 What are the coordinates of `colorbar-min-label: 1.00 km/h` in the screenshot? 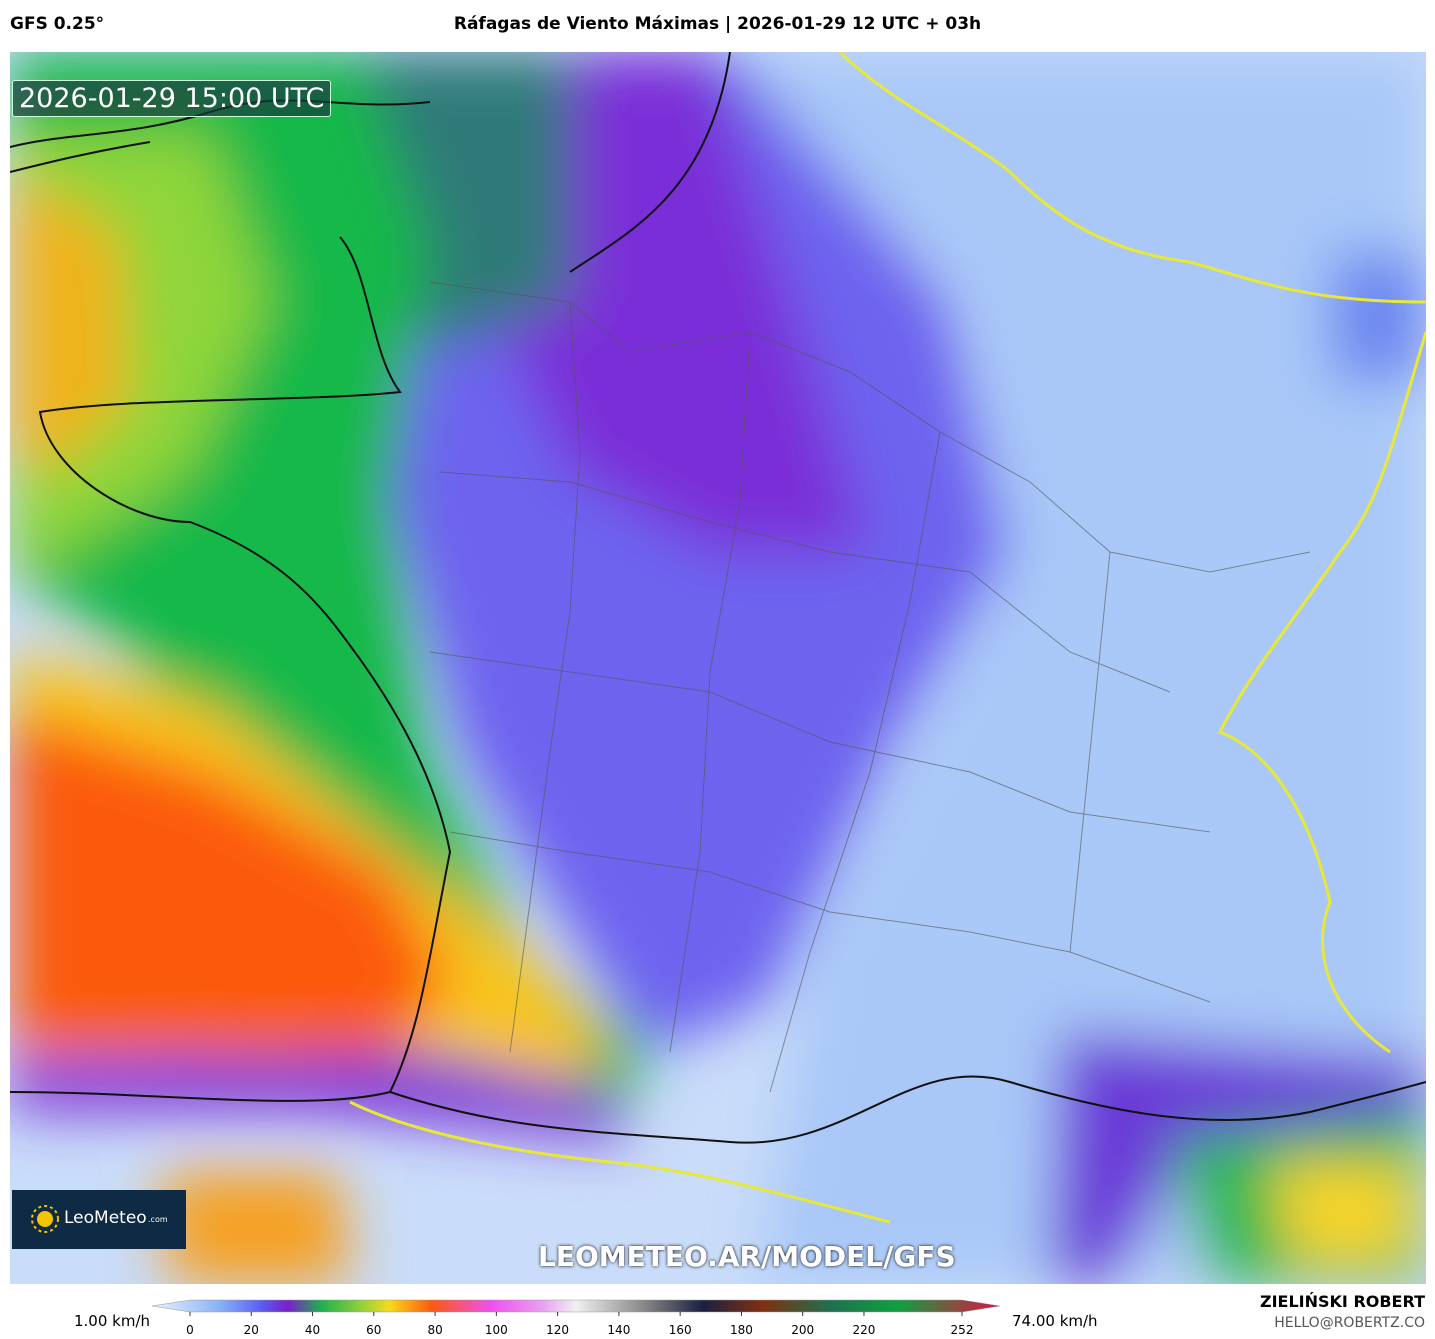 It's located at (112, 1321).